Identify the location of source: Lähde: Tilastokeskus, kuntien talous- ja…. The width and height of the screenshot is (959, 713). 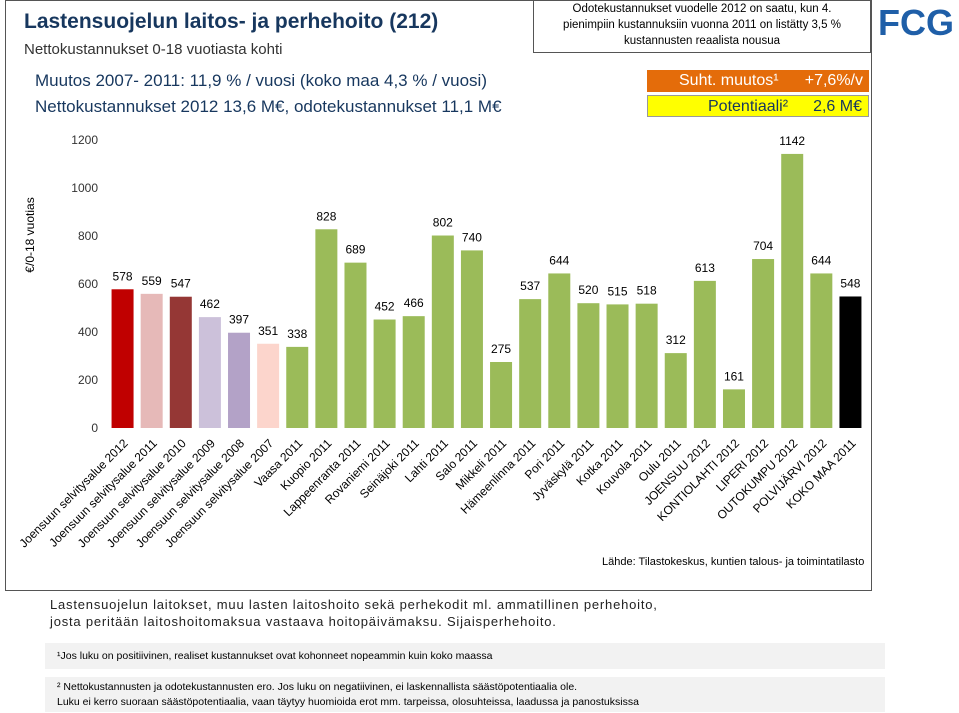
(733, 562).